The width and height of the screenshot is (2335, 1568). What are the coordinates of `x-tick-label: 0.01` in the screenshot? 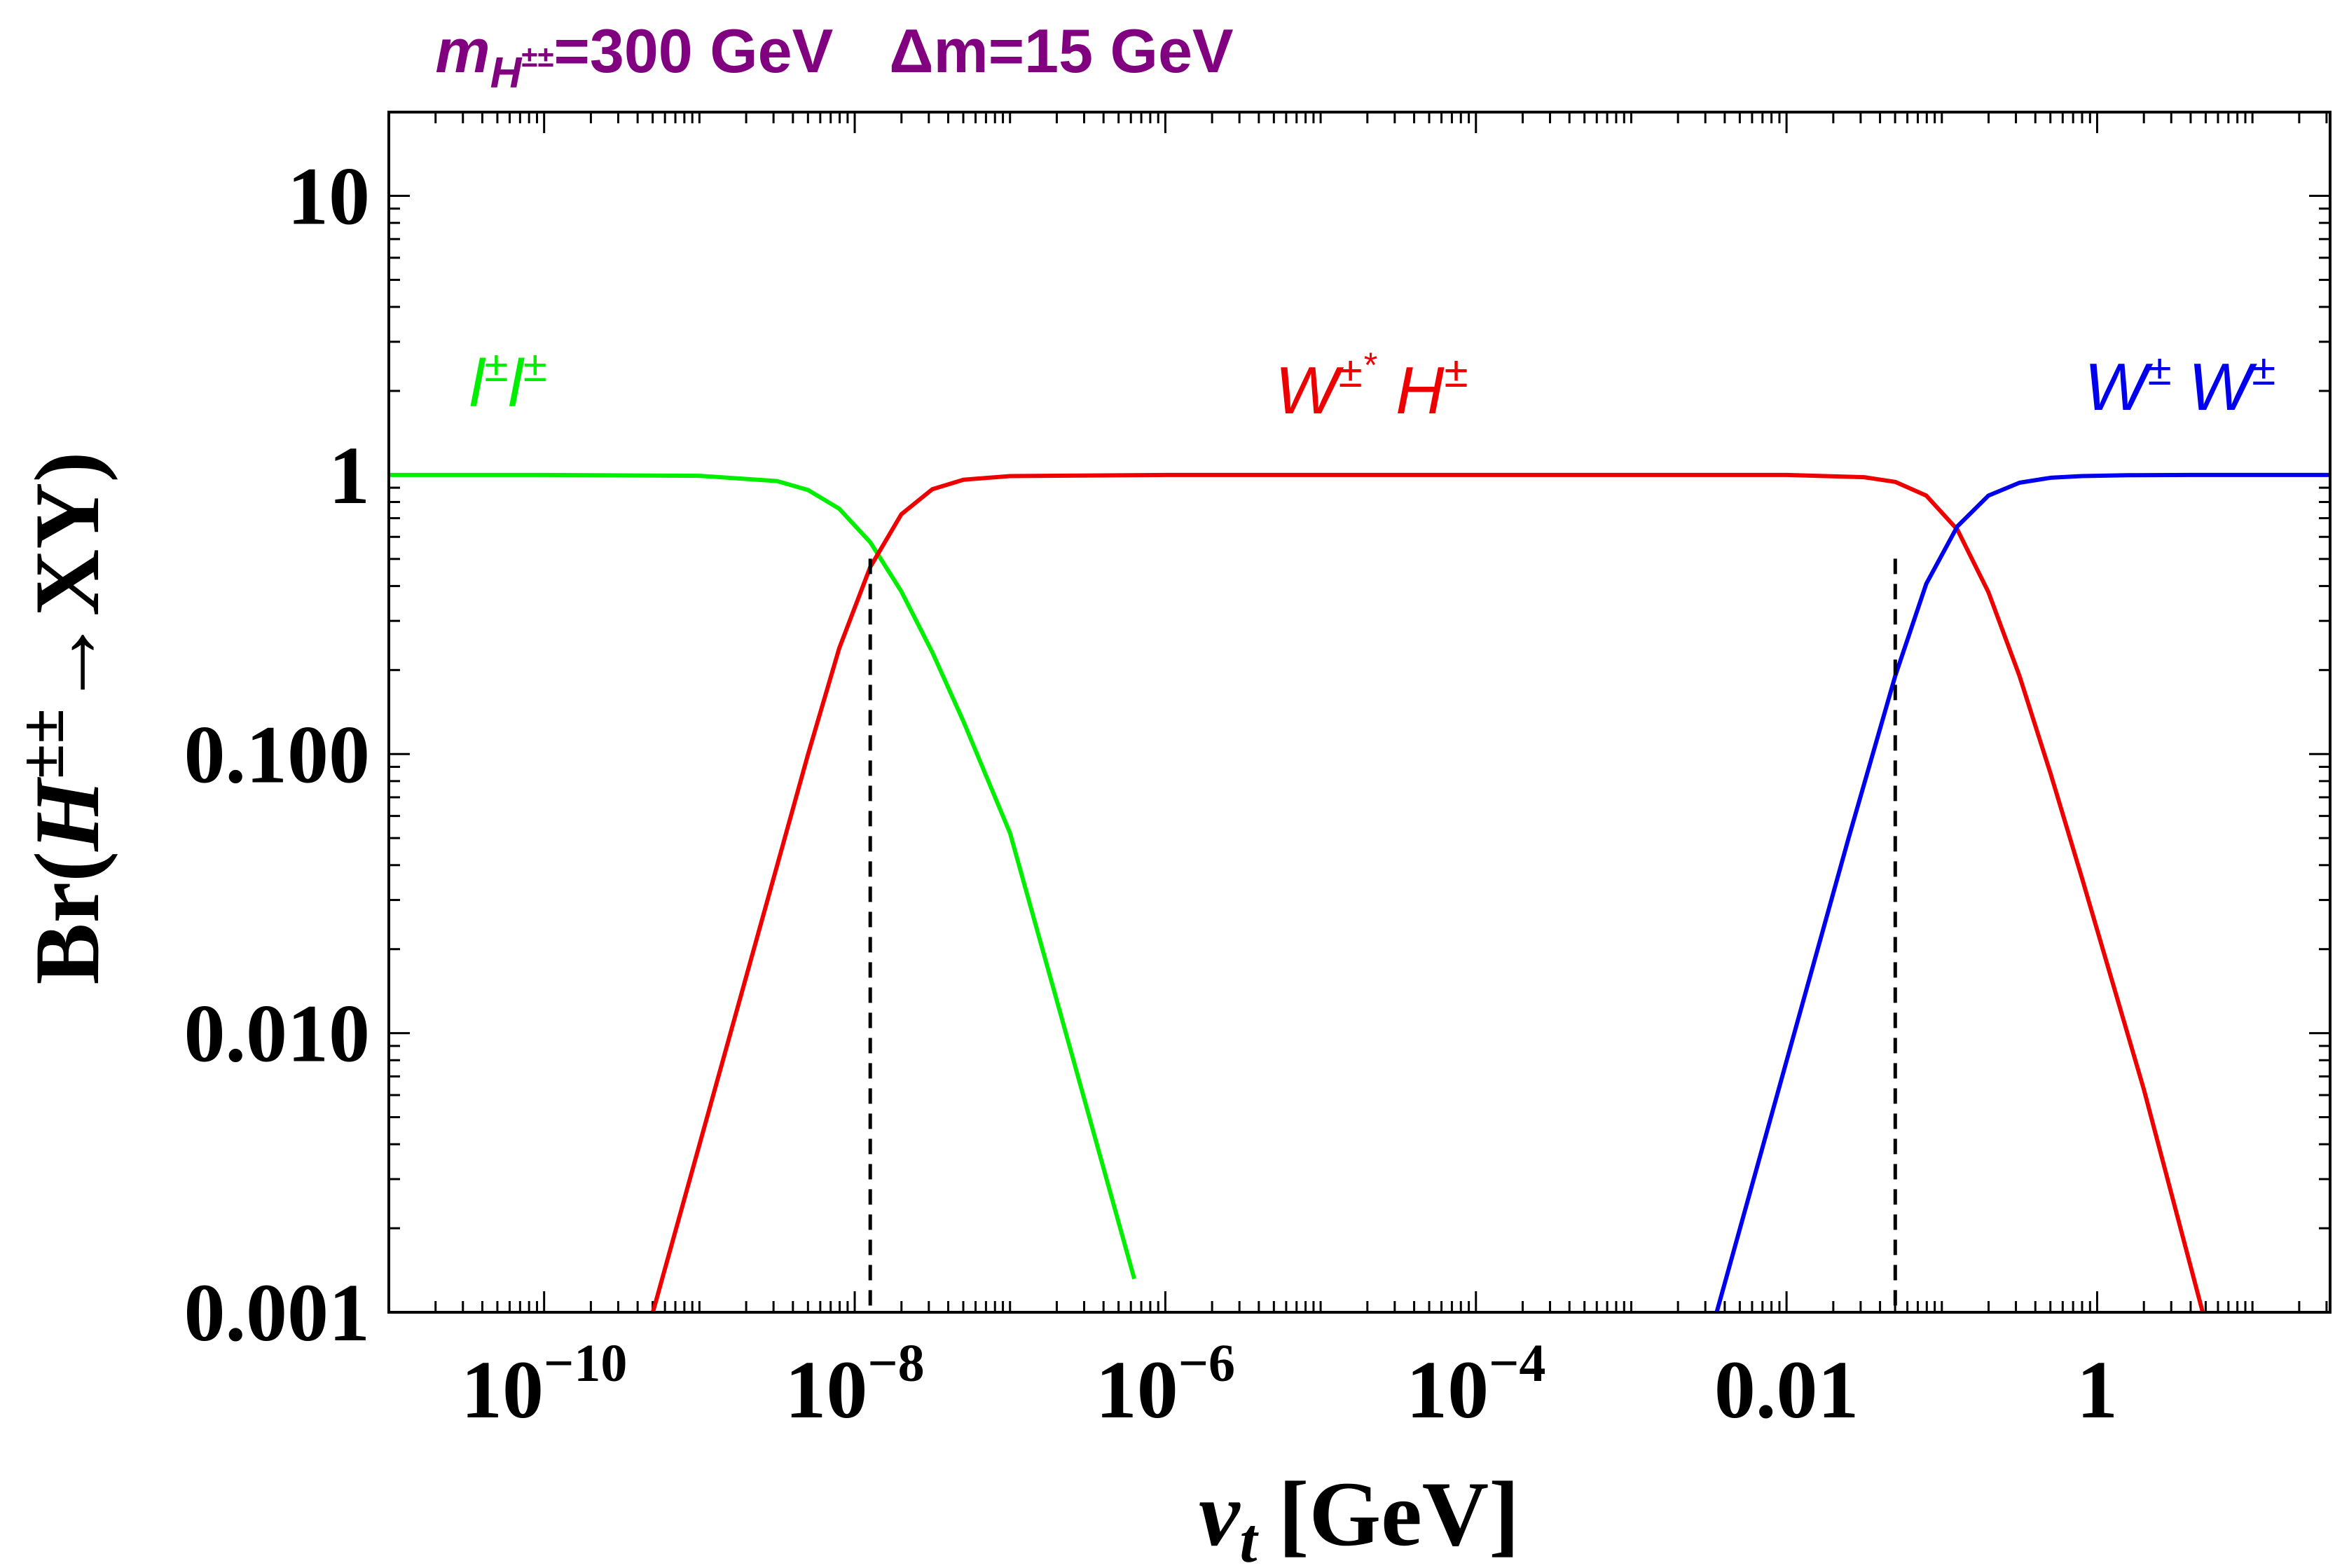 It's located at (1786, 1390).